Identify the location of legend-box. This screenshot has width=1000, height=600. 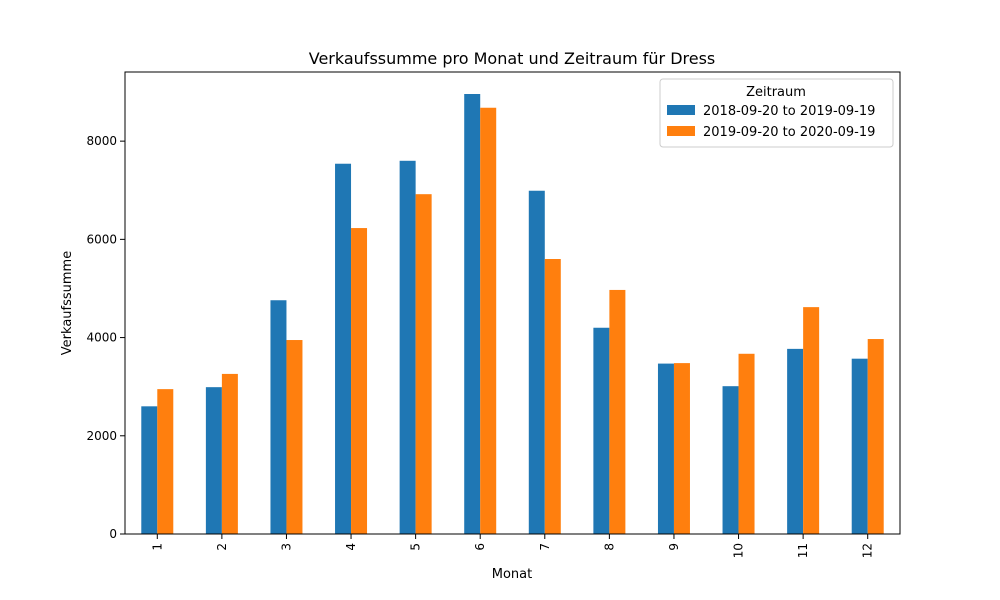
(776, 113).